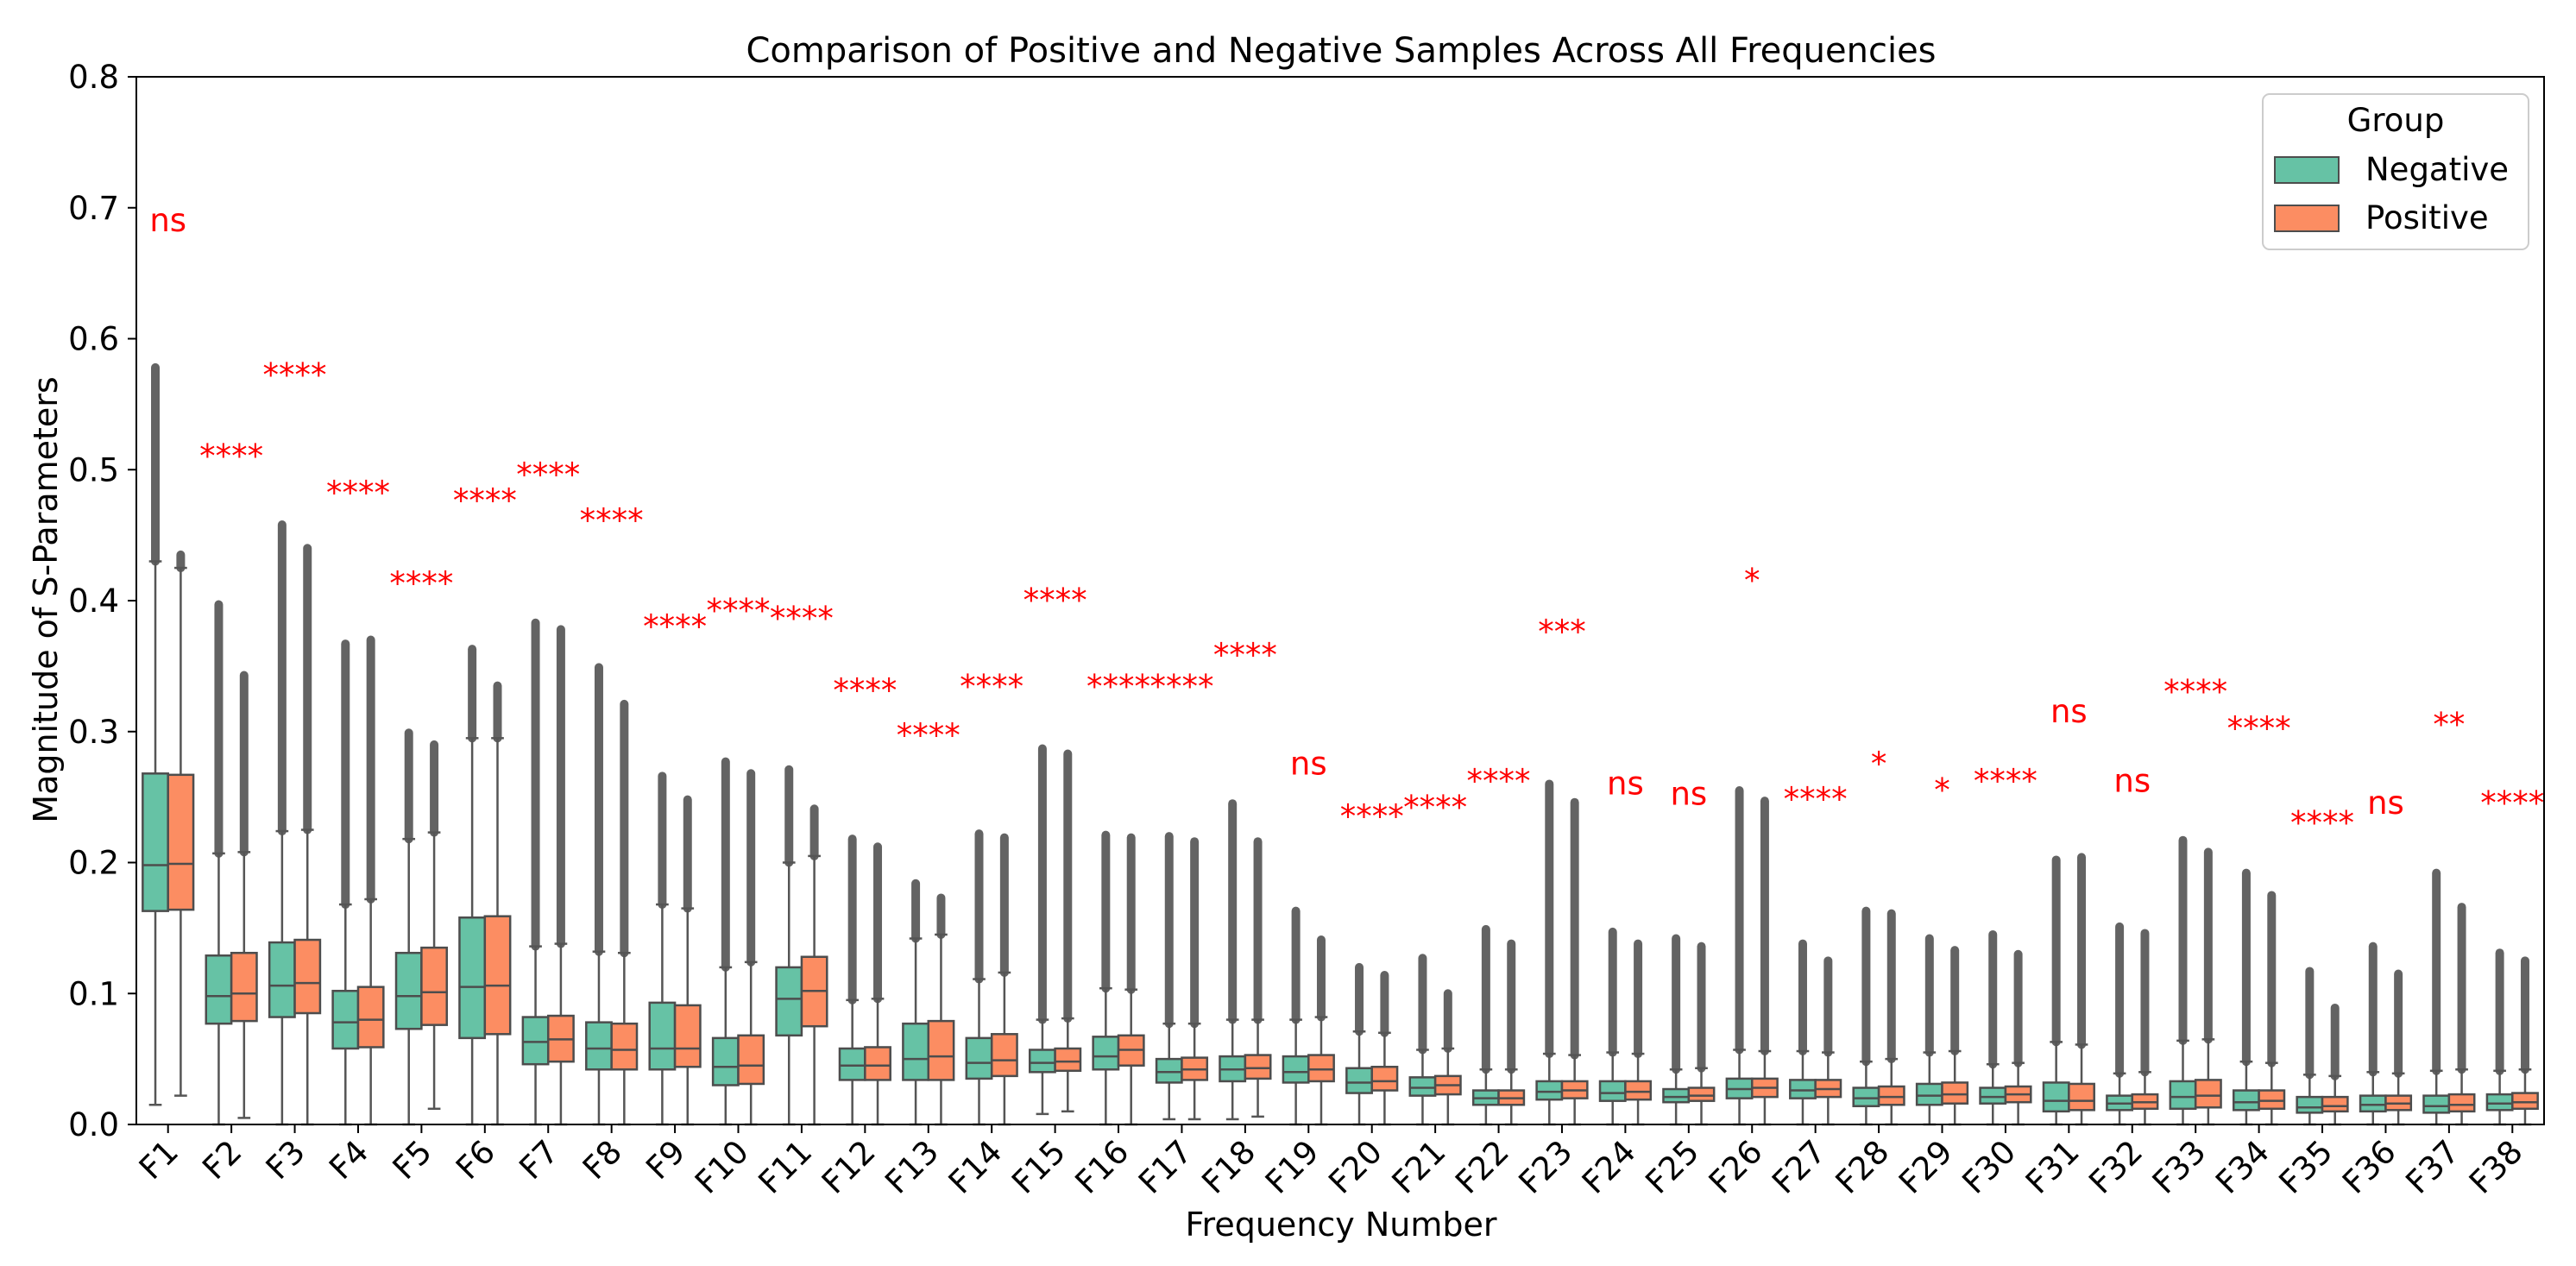 This screenshot has height=1266, width=2576. What do you see at coordinates (1233, 960) in the screenshot?
I see `box-negative-F18` at bounding box center [1233, 960].